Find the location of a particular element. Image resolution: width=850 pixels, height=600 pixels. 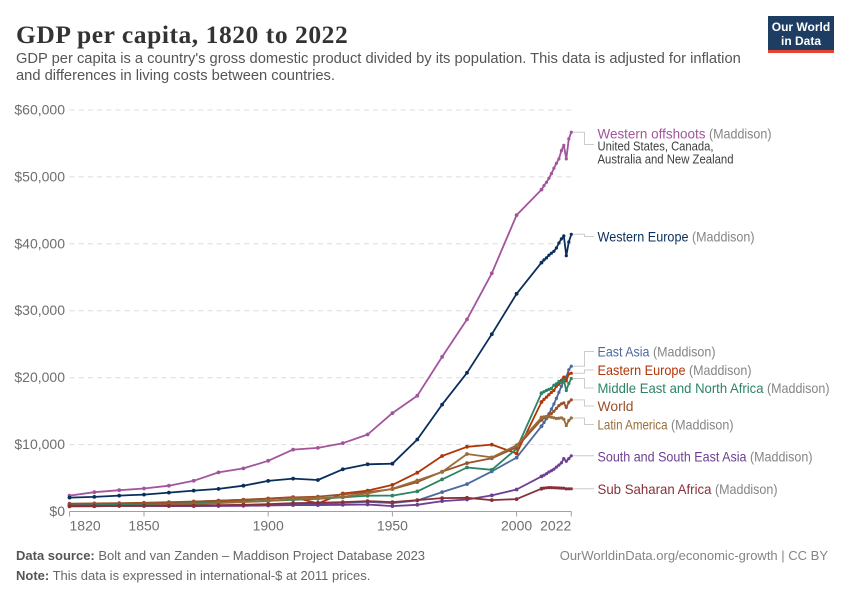

svg-text: Western offshoots (Maddison) is located at coordinates (685, 134).